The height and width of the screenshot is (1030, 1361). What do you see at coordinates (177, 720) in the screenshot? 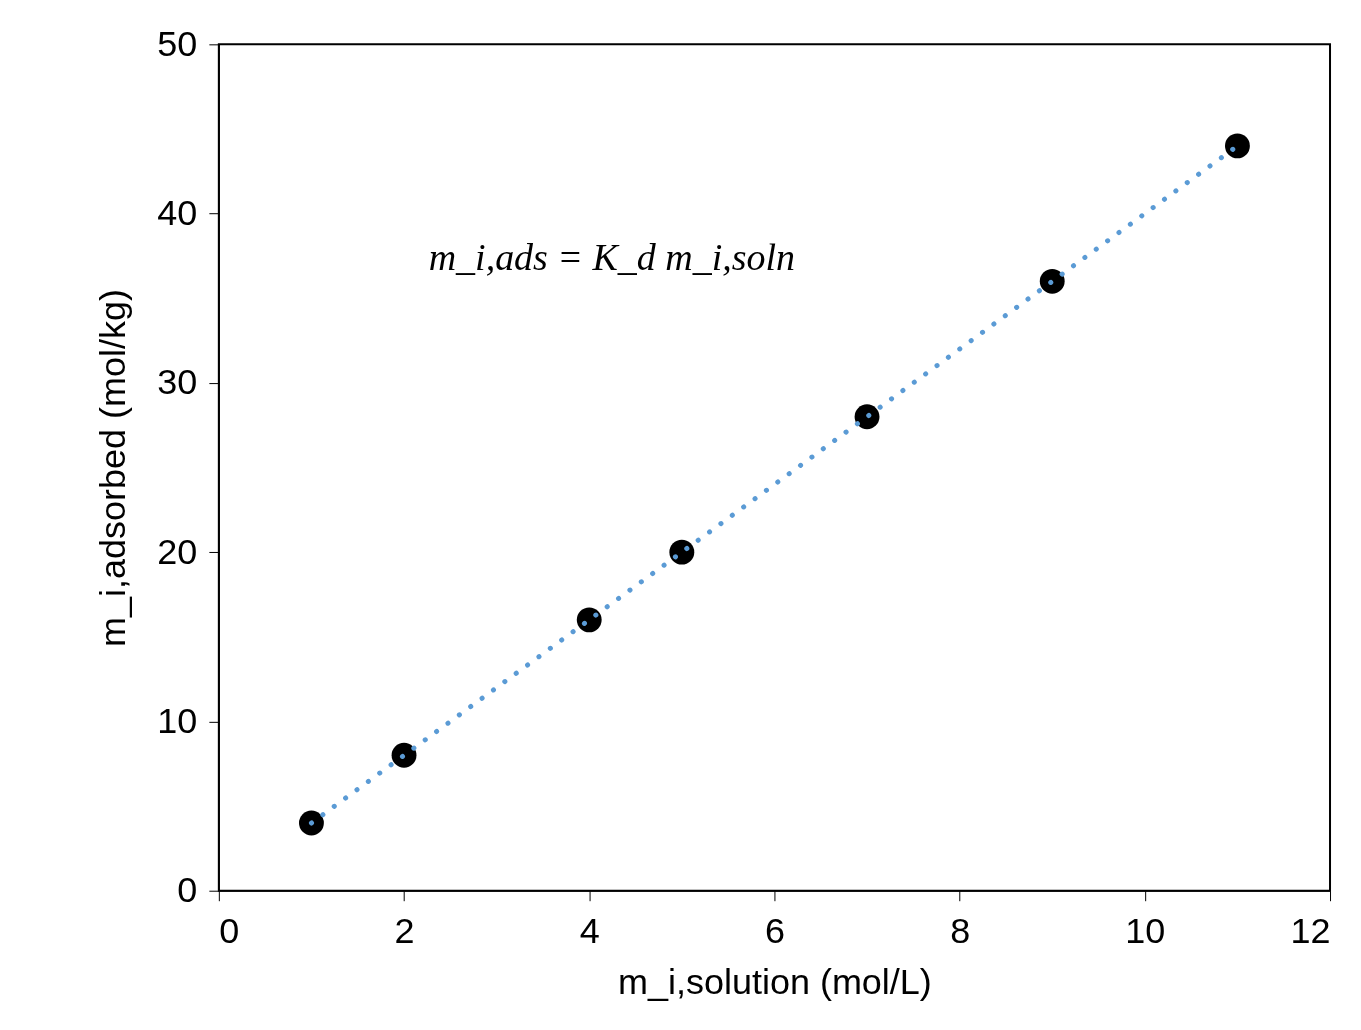
I see `y-tick-label: 10` at bounding box center [177, 720].